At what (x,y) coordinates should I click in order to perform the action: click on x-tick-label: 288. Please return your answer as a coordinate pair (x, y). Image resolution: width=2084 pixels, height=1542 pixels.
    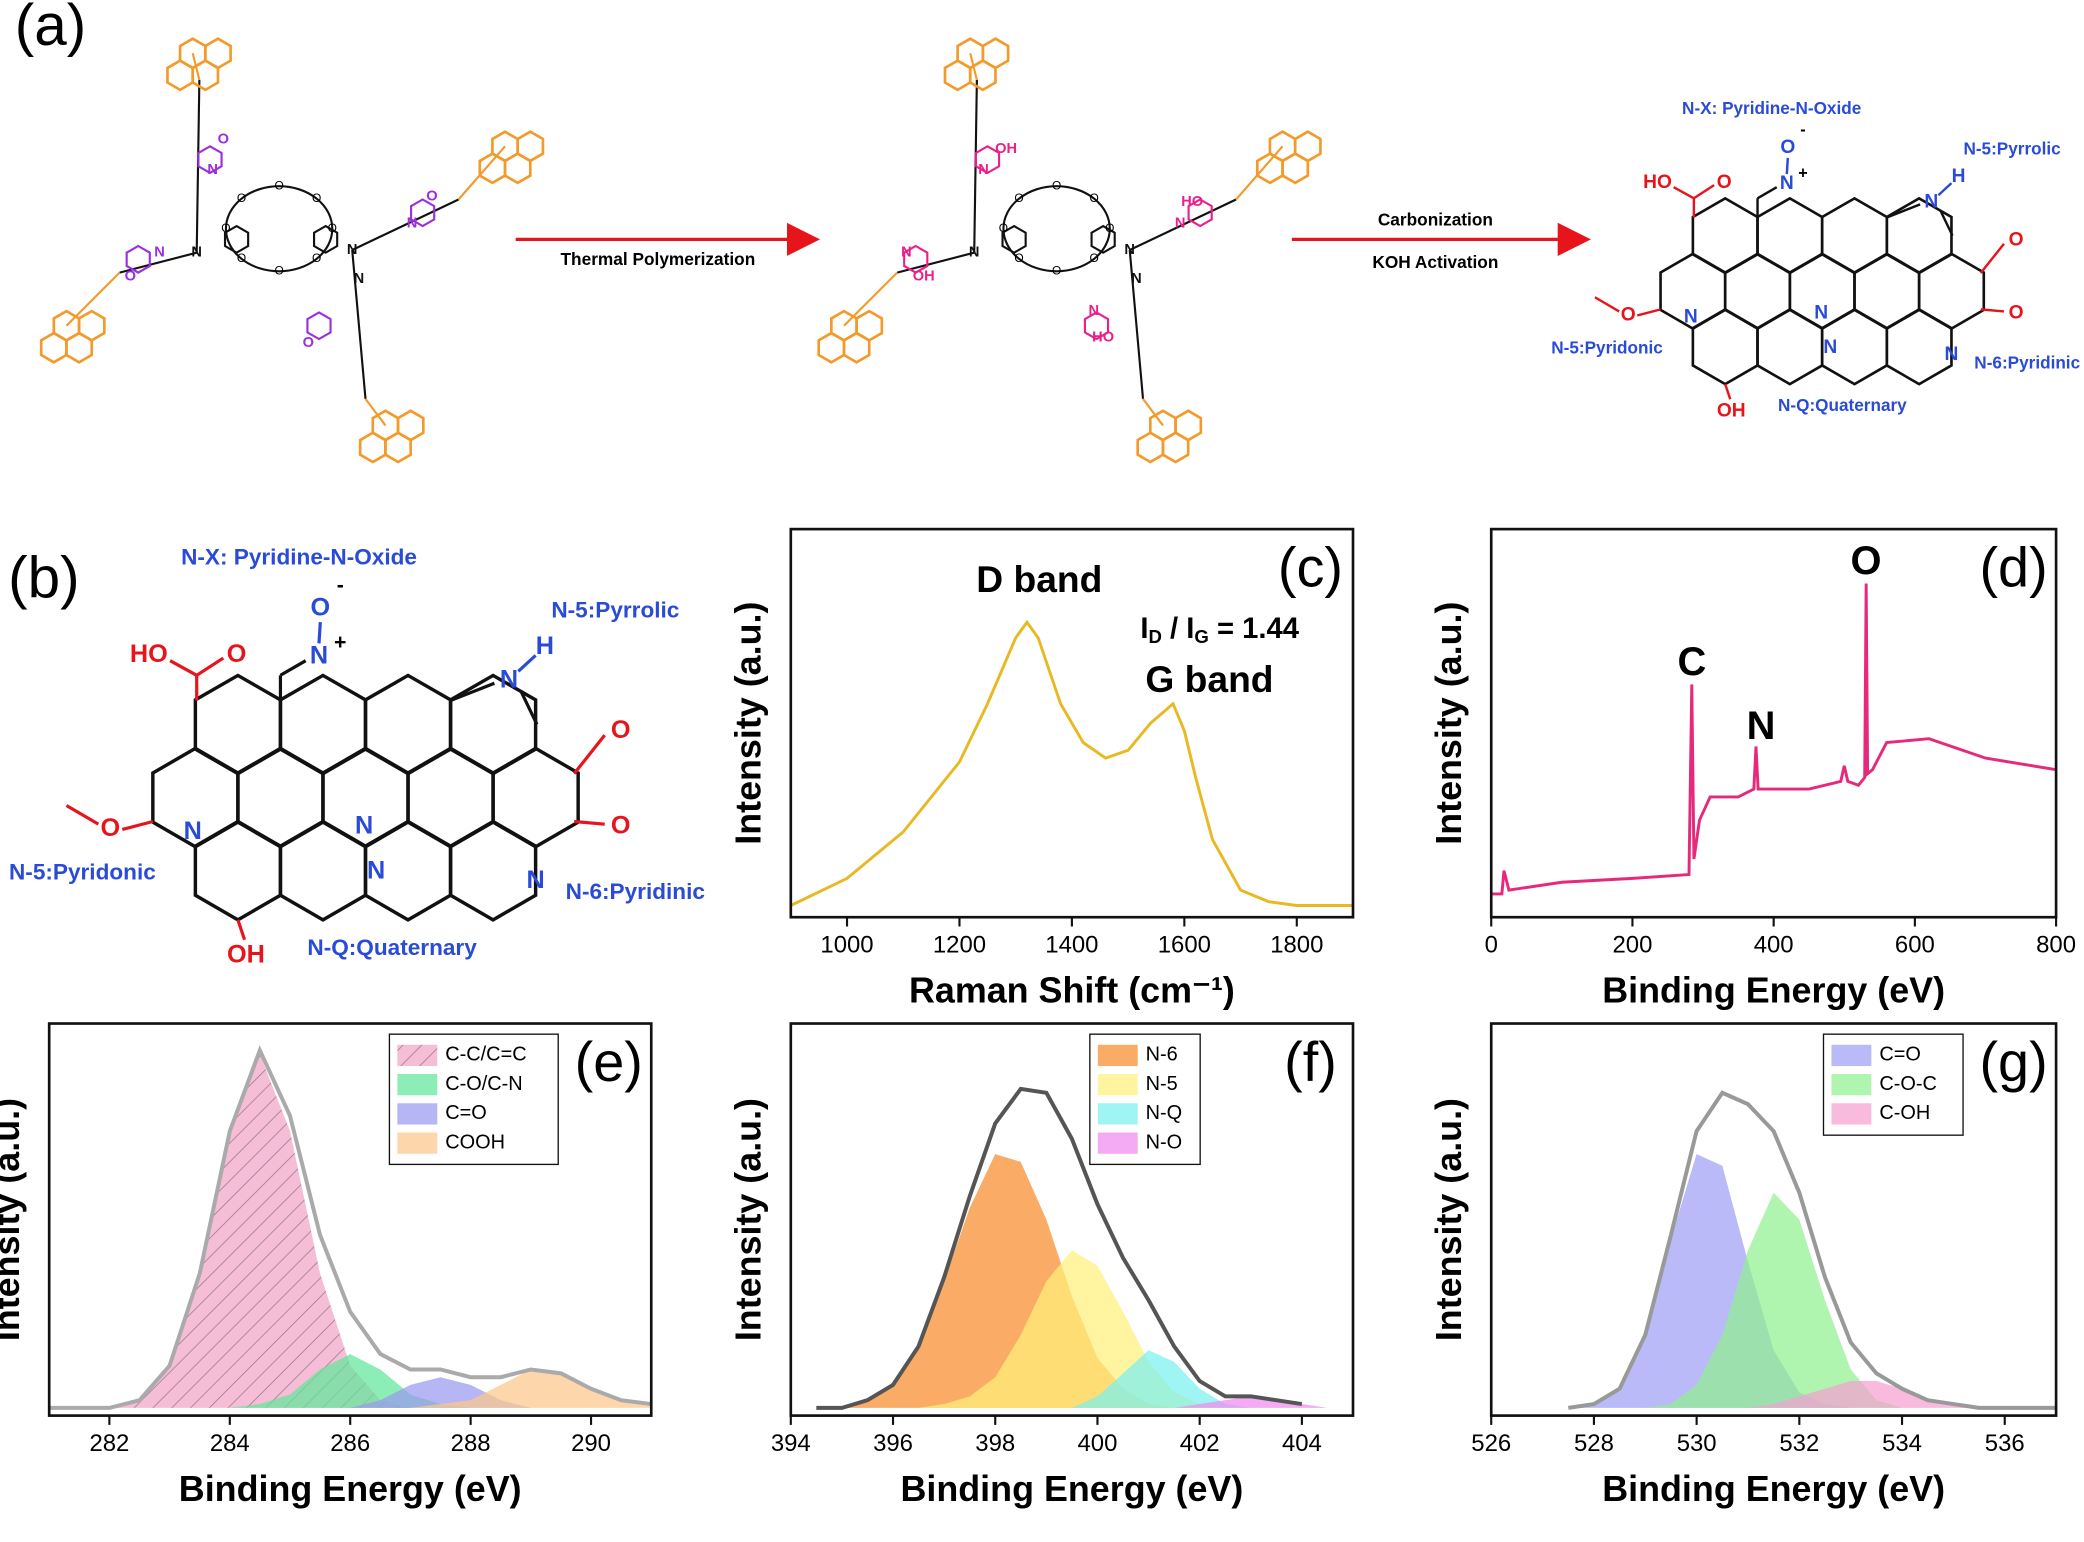
    Looking at the image, I should click on (471, 1443).